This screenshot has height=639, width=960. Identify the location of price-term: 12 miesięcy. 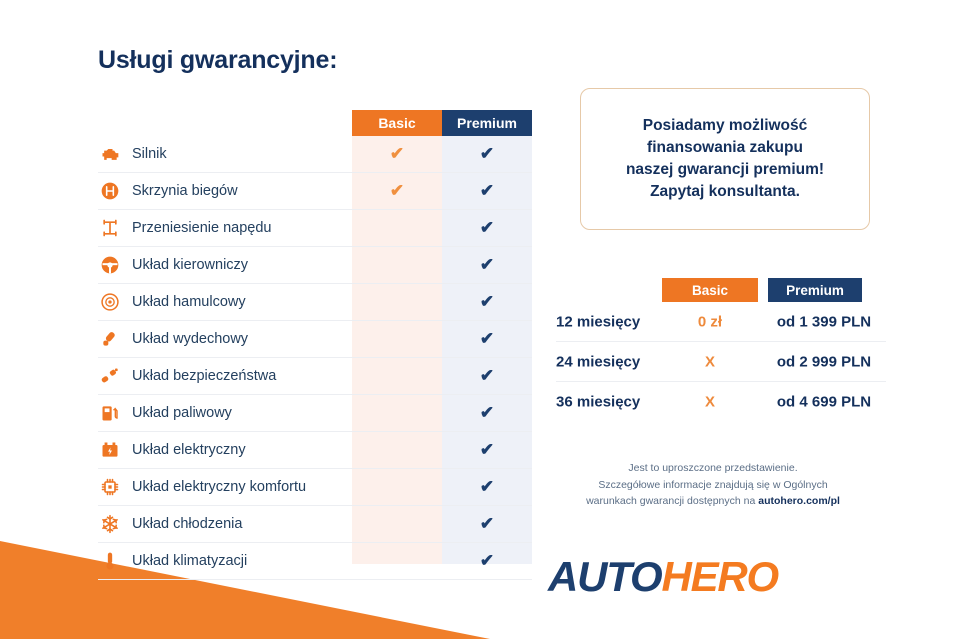
(598, 321).